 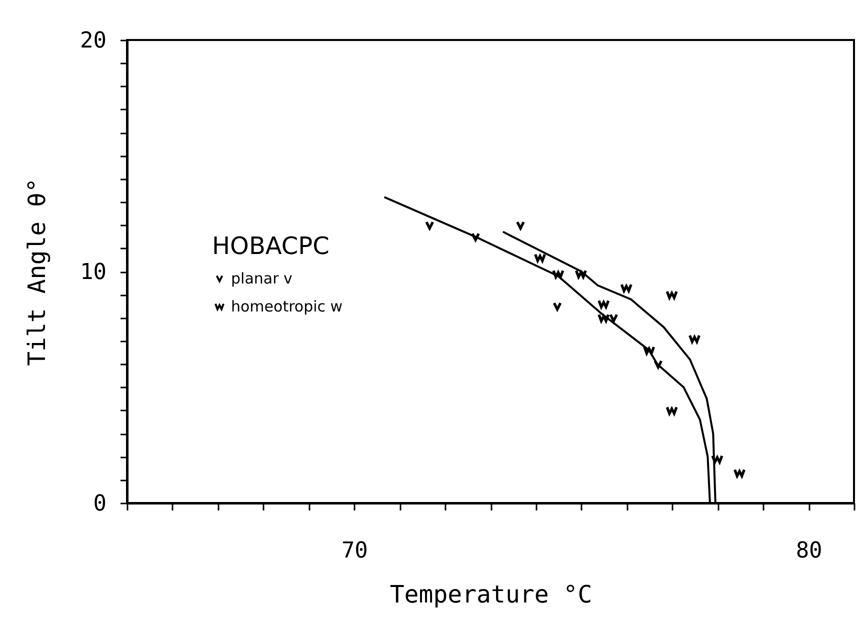 What do you see at coordinates (491, 594) in the screenshot?
I see `x-axis-title: Temperature °C` at bounding box center [491, 594].